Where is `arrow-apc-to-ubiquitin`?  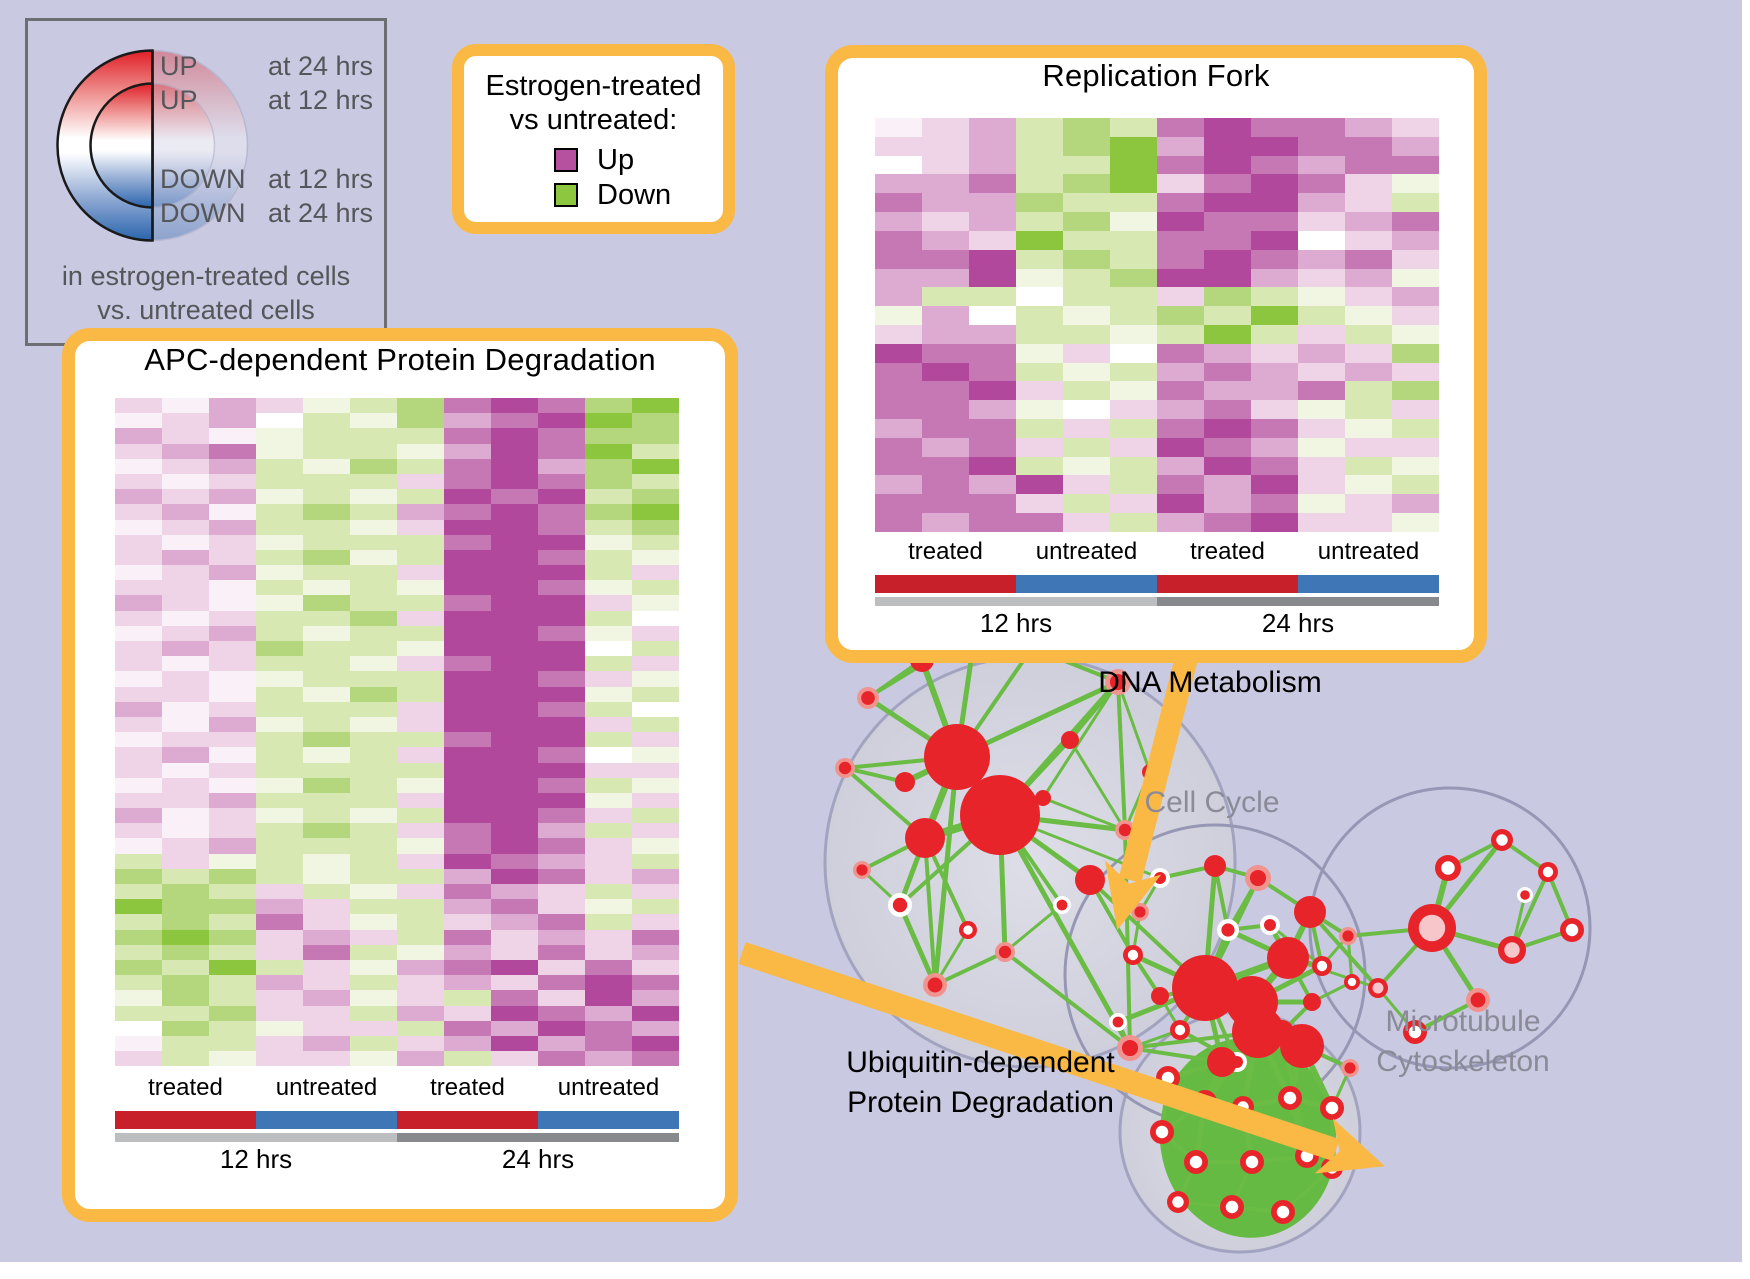 arrow-apc-to-ubiquitin is located at coordinates (1061, 1058).